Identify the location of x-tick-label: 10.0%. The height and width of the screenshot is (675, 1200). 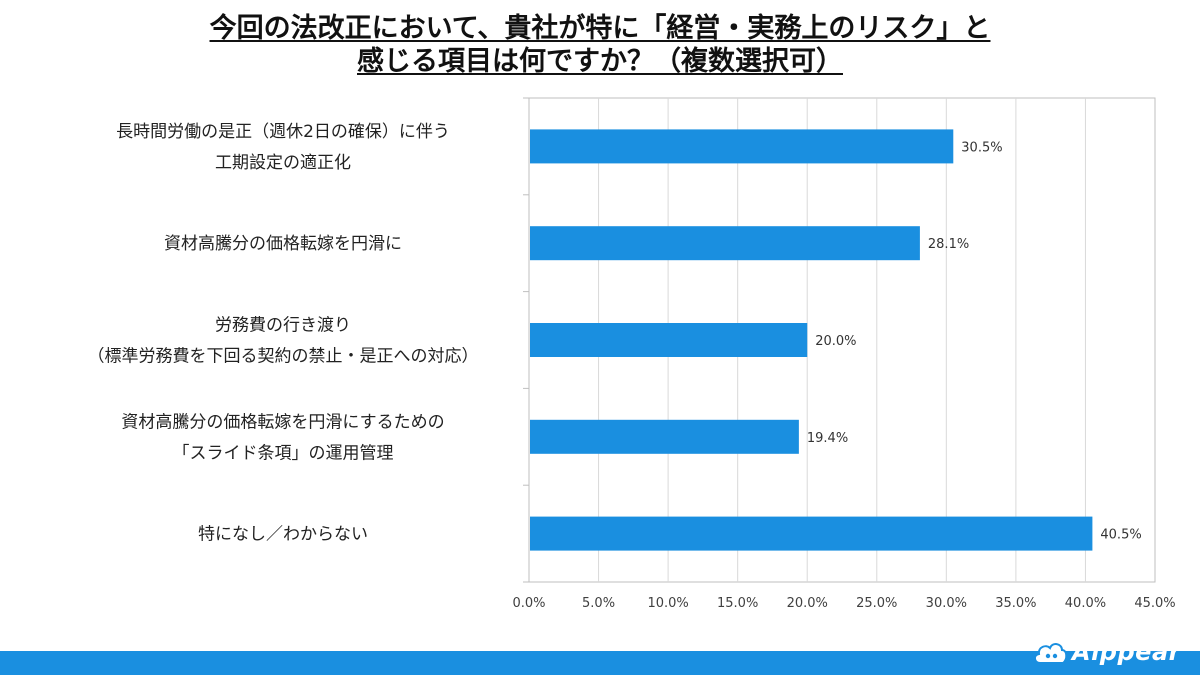
(667, 603).